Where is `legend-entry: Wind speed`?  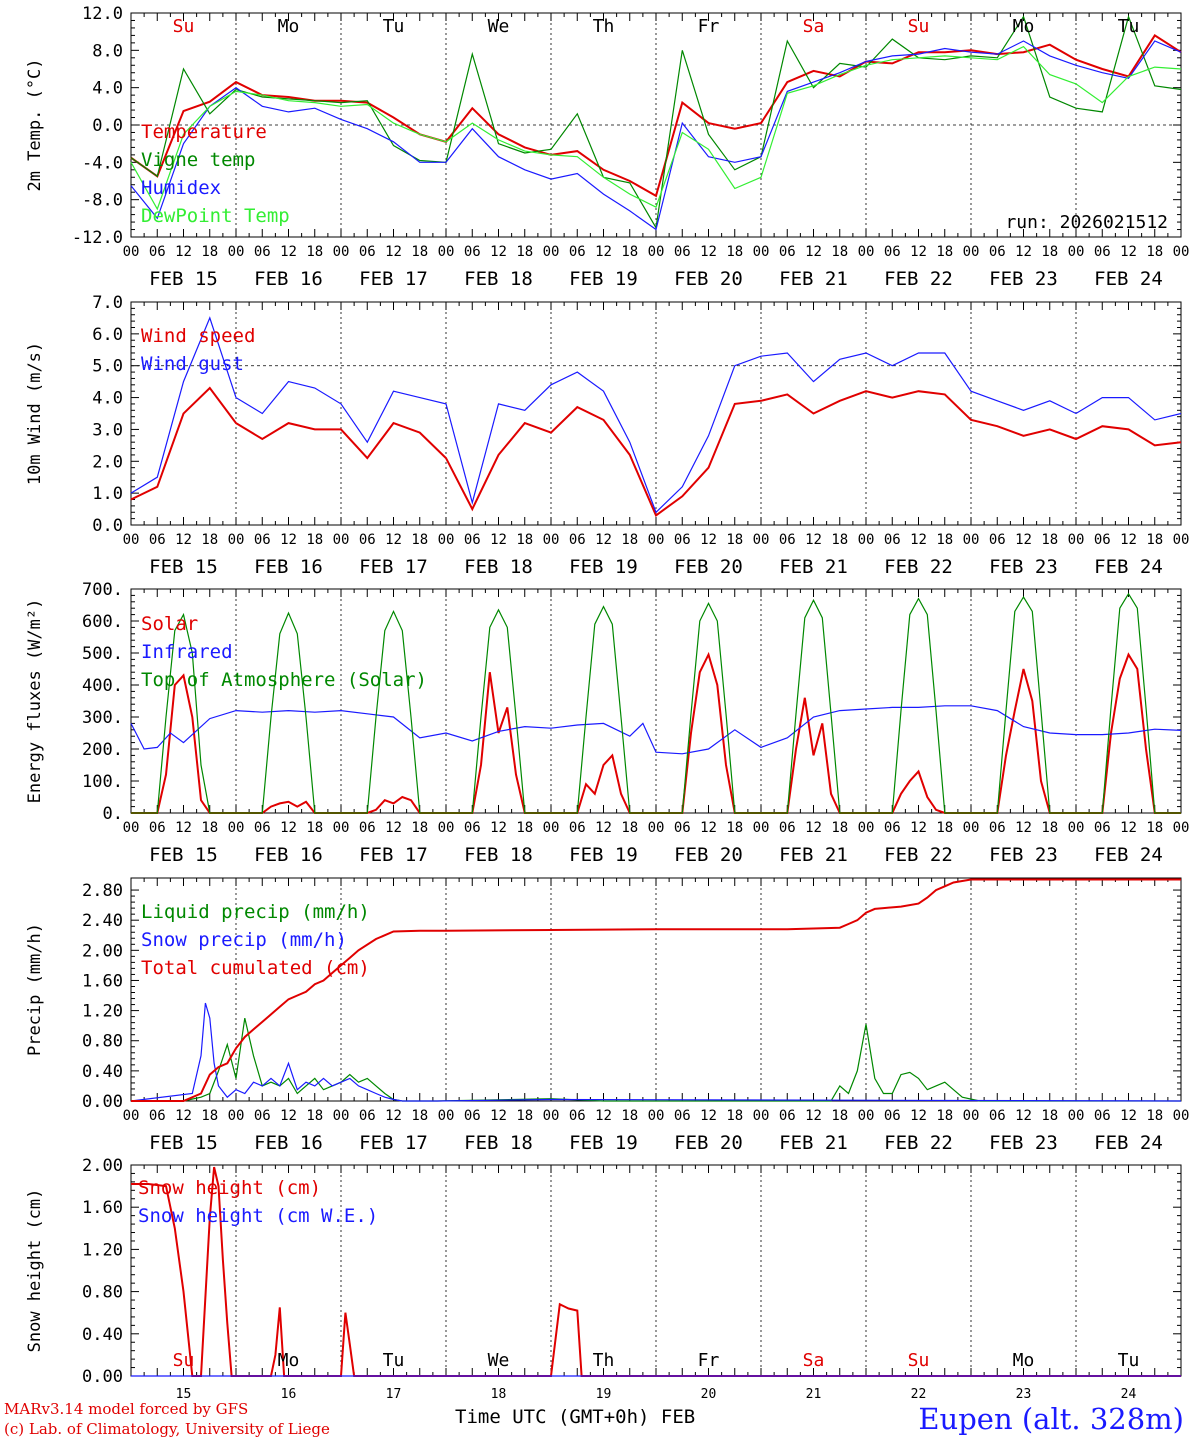
legend-entry: Wind speed is located at coordinates (198, 336).